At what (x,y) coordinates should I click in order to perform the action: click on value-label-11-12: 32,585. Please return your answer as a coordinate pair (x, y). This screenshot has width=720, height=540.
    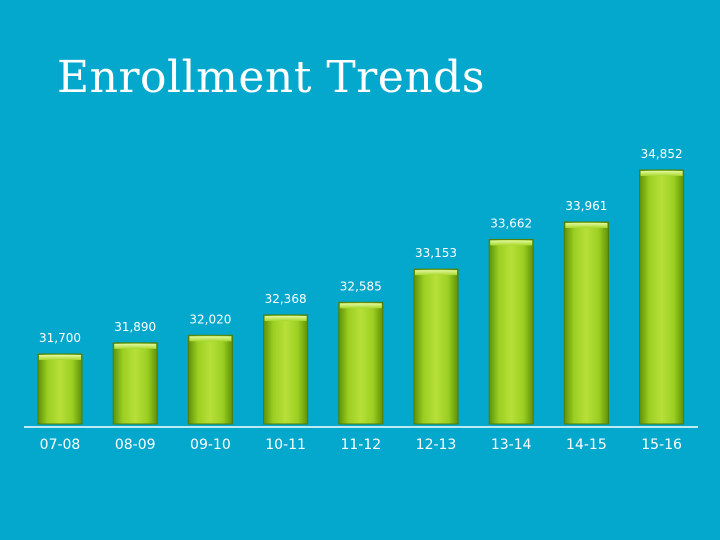
    Looking at the image, I should click on (361, 286).